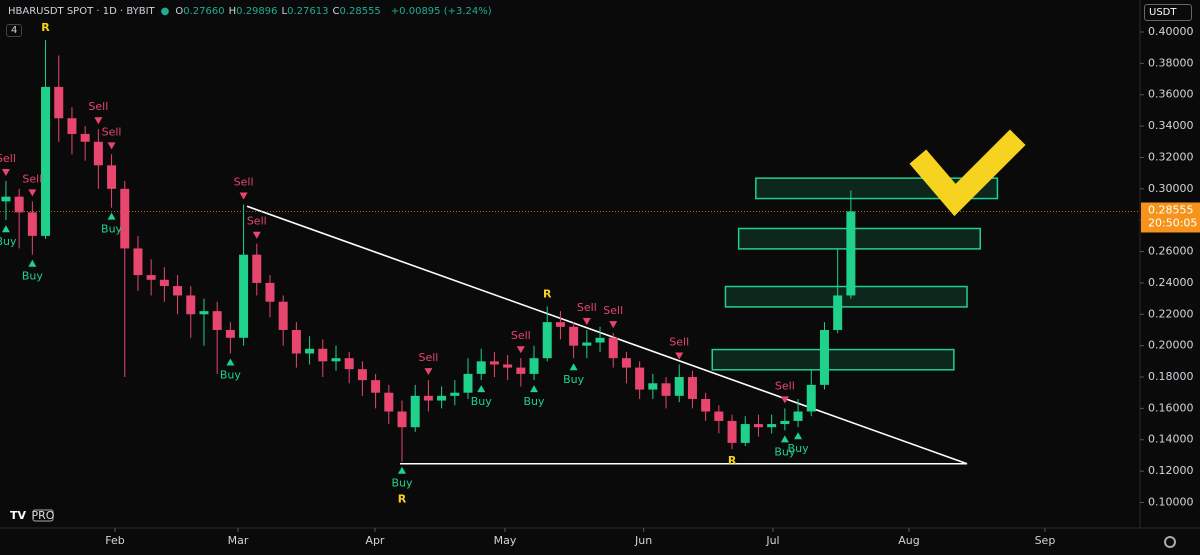 This screenshot has height=555, width=1200. I want to click on checkmark, so click(967, 173).